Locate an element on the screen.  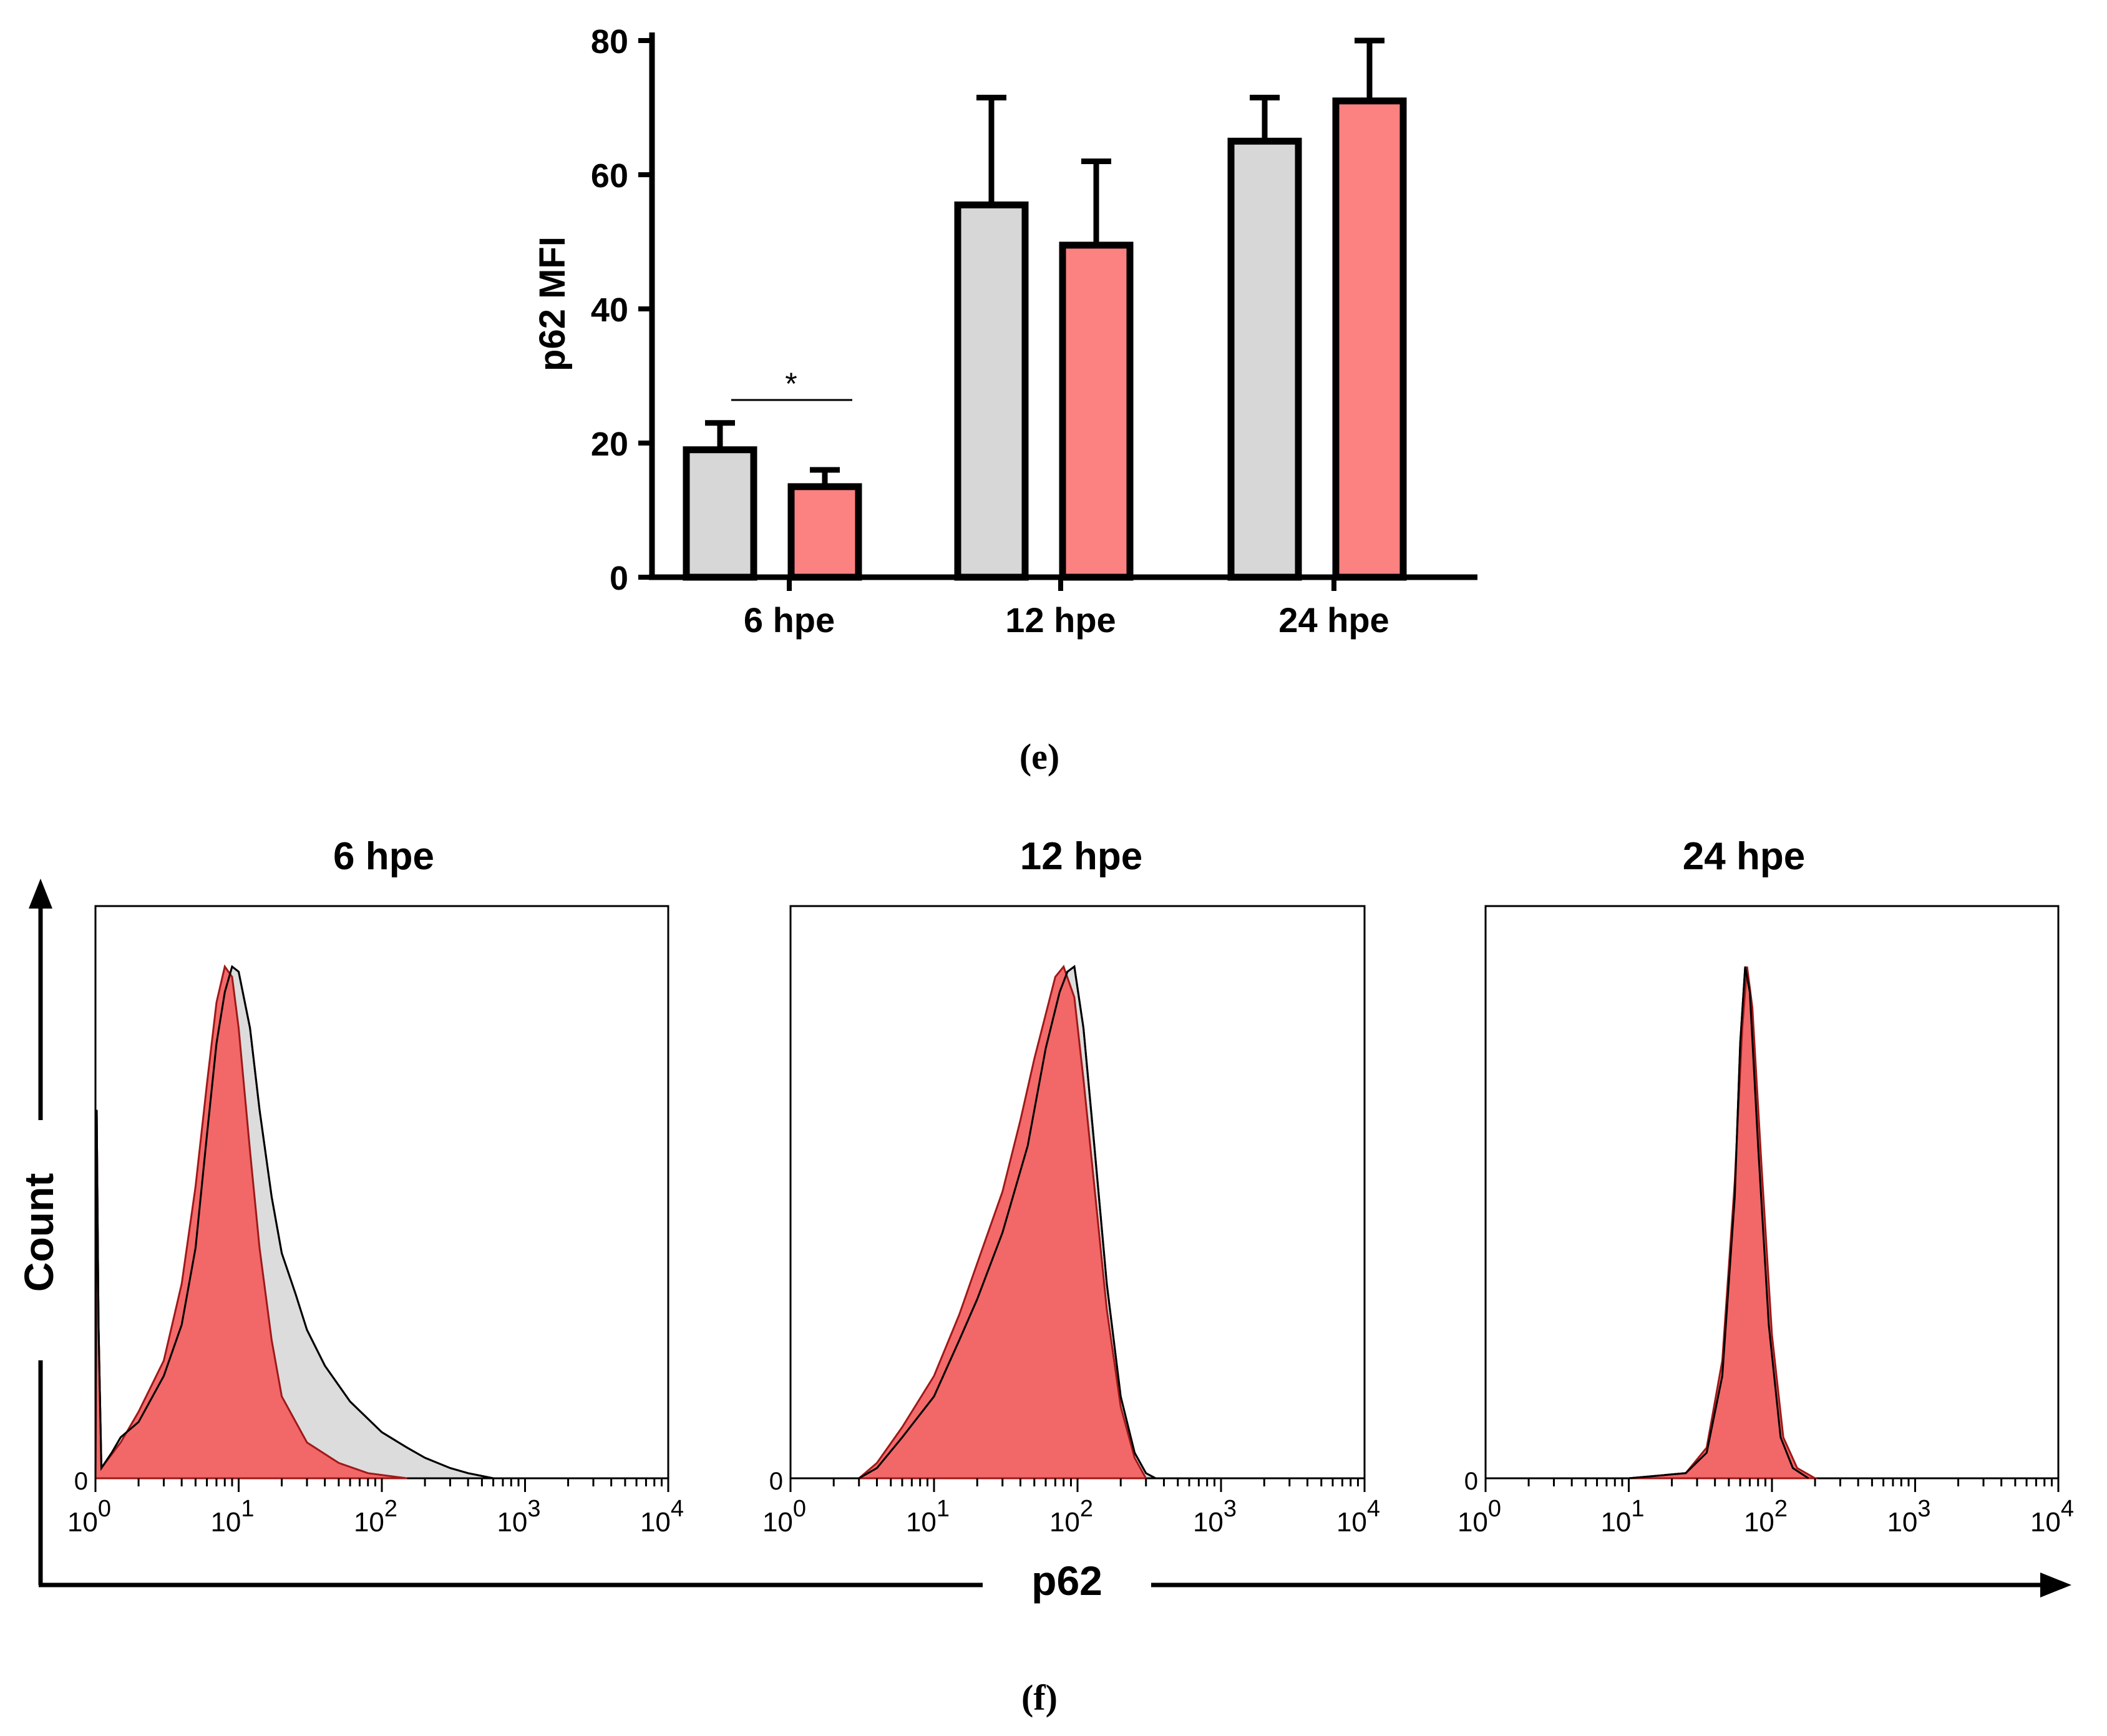
y-tick-label: 60 is located at coordinates (609, 176).